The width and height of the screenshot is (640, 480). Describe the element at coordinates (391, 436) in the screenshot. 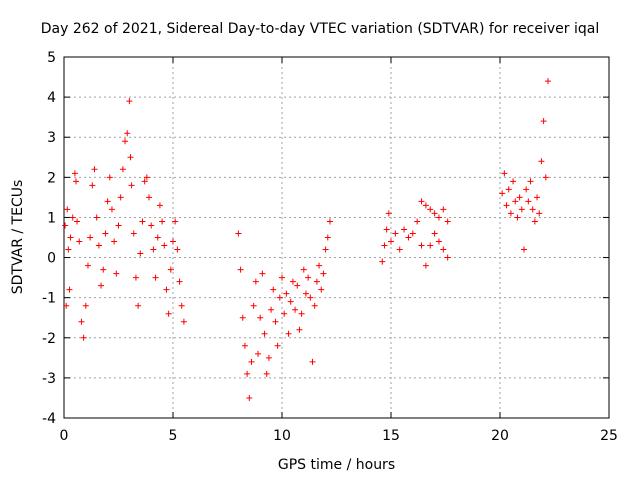

I see `x-tick-label: 15` at that location.